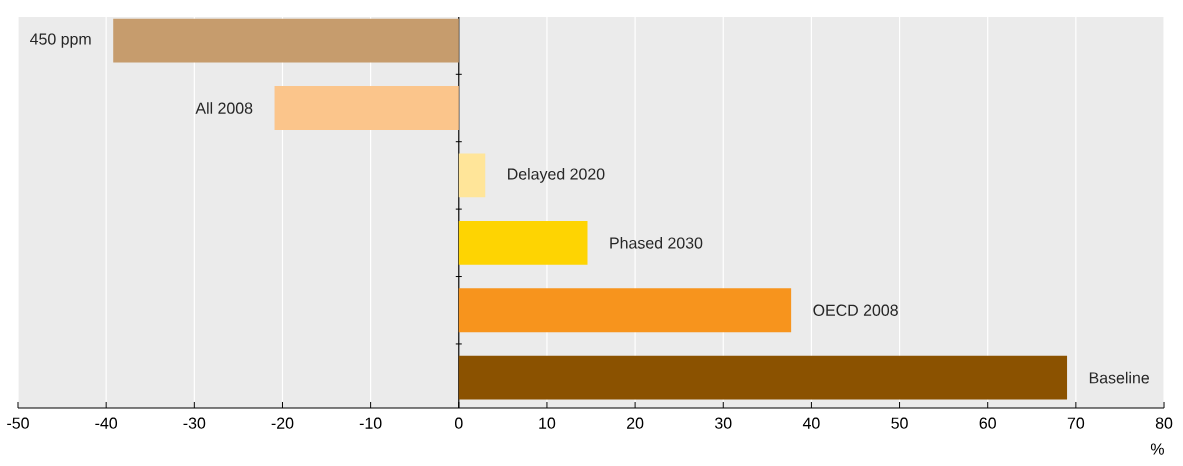 Image resolution: width=1183 pixels, height=466 pixels. What do you see at coordinates (635, 423) in the screenshot?
I see `x-tick-label: 20` at bounding box center [635, 423].